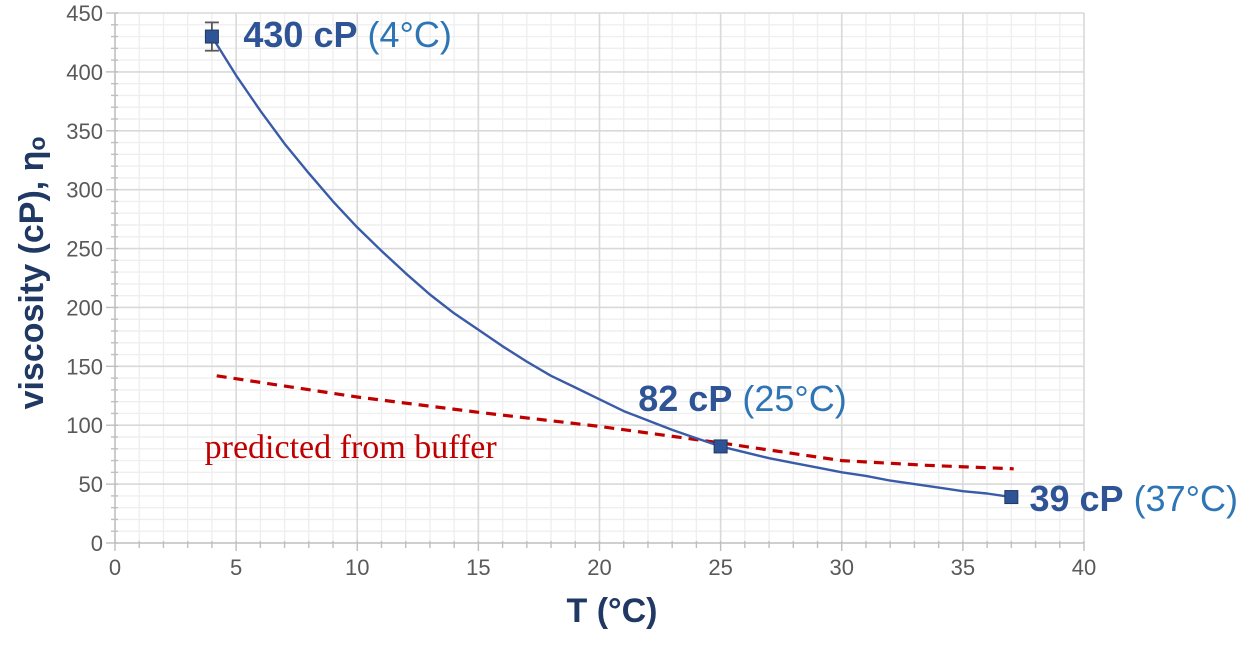 The height and width of the screenshot is (652, 1254). I want to click on x-axis-ticks, so click(599, 546).